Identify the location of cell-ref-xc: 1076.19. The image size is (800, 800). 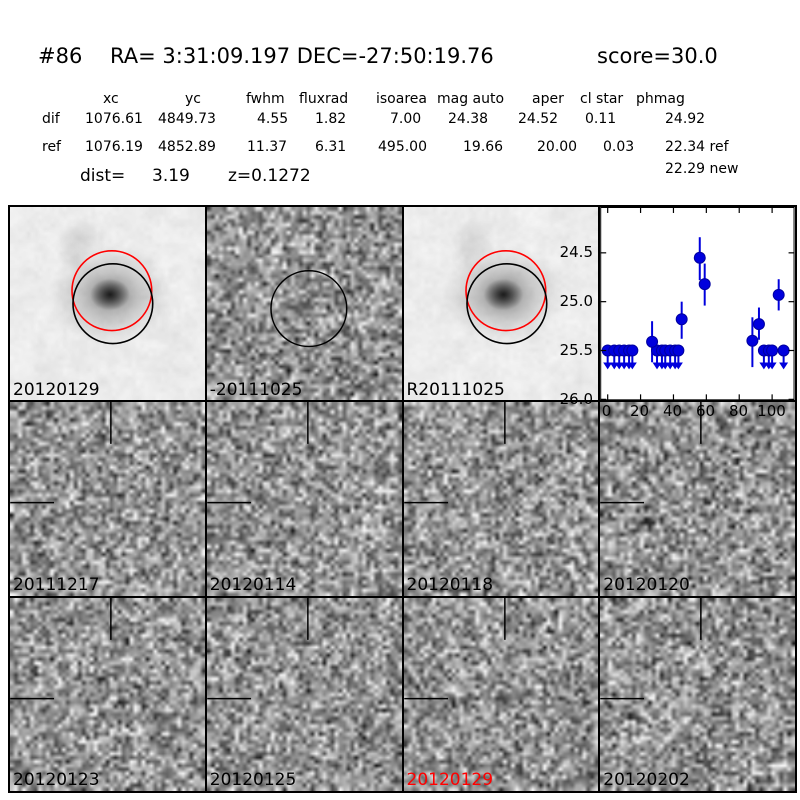
(114, 147).